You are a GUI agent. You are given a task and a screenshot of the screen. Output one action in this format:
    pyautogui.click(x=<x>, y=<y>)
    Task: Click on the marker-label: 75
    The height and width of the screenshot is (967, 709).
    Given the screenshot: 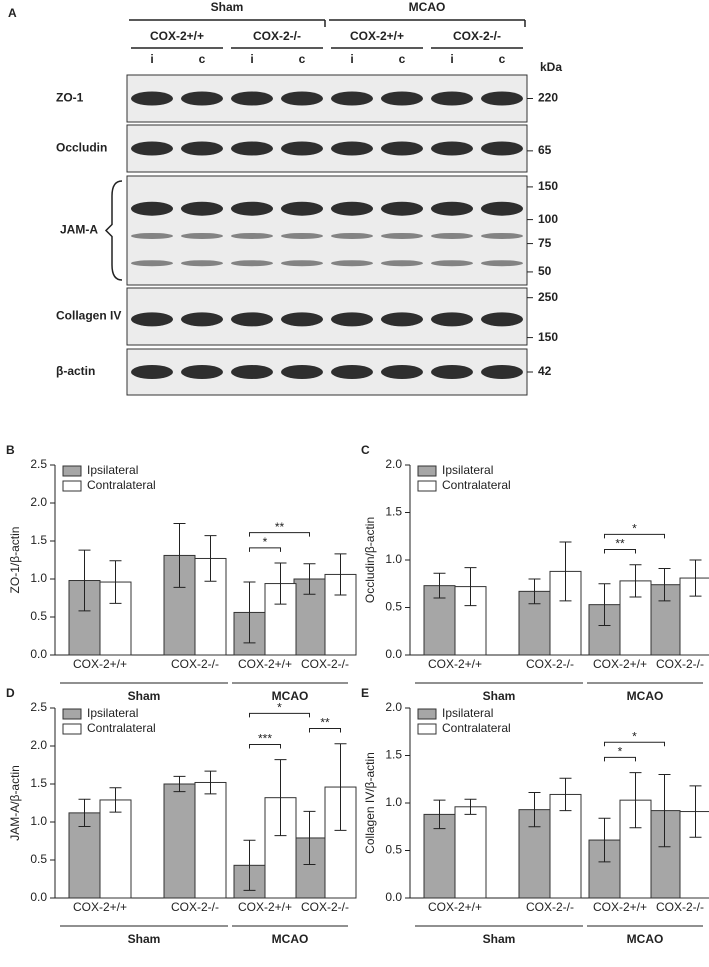 What is the action you would take?
    pyautogui.click(x=545, y=243)
    